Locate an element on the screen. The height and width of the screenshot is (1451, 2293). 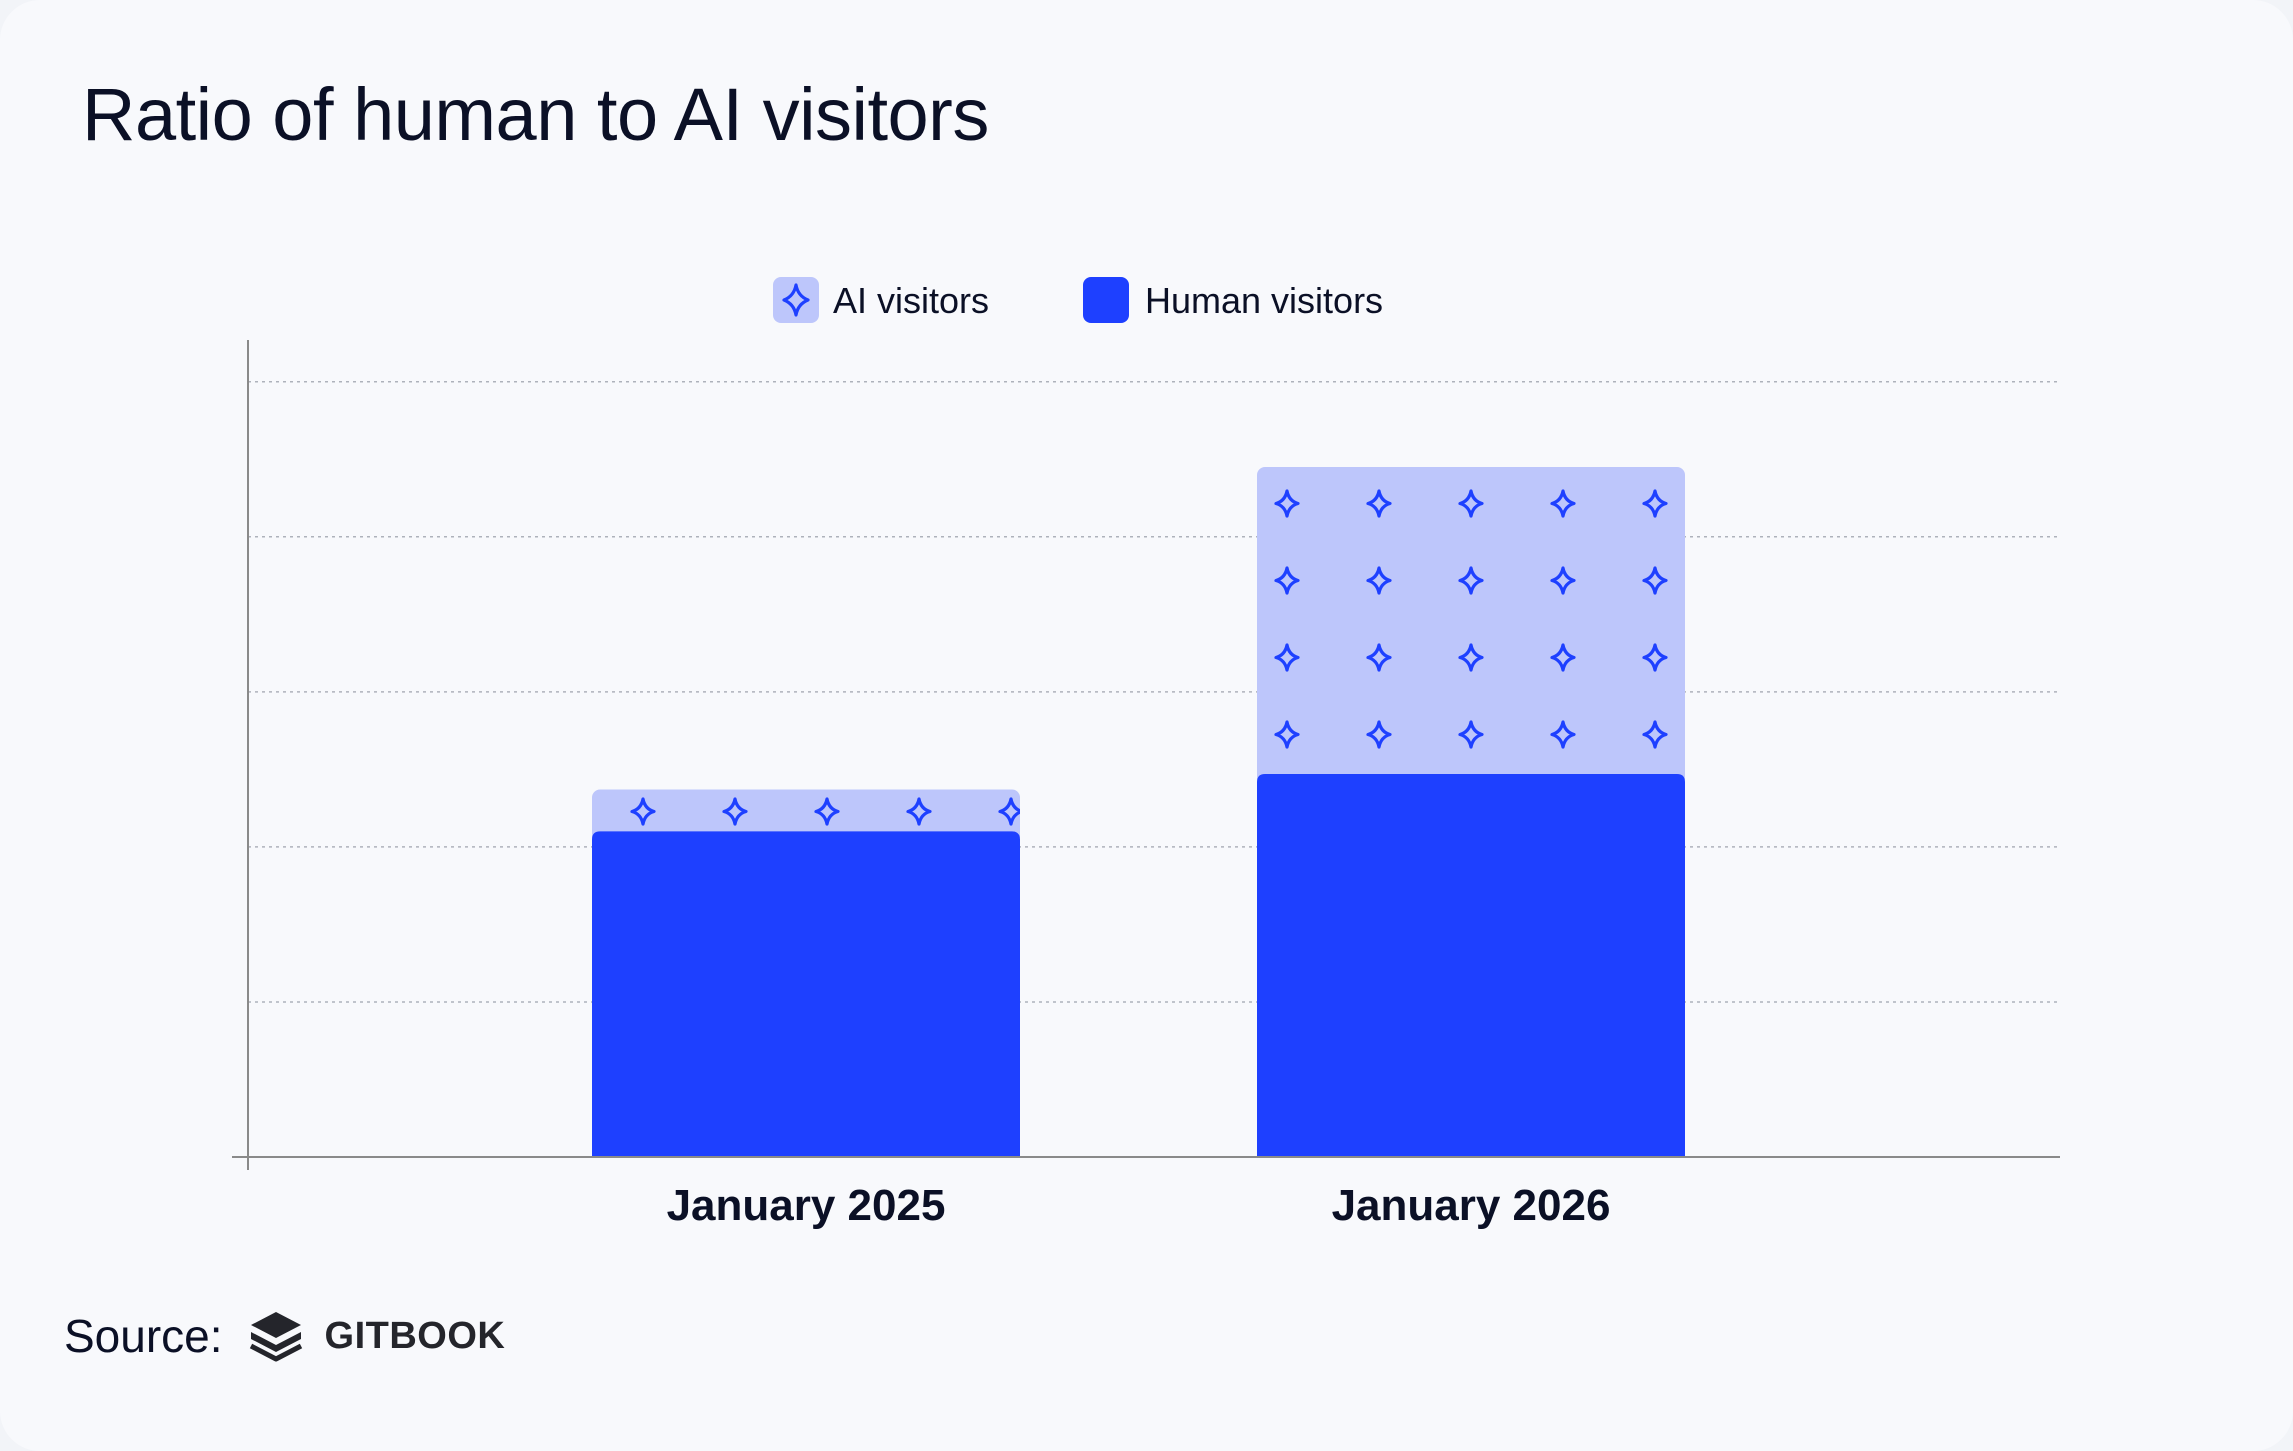
legend-item-human-visitors: Human visitors is located at coordinates (1233, 300).